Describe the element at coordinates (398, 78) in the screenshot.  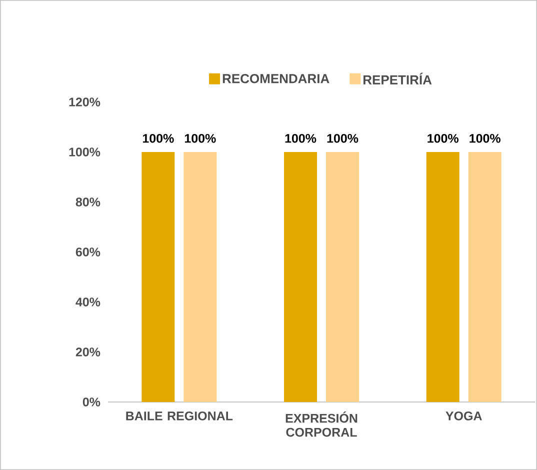
I see `legend-label: REPETIRÍA` at that location.